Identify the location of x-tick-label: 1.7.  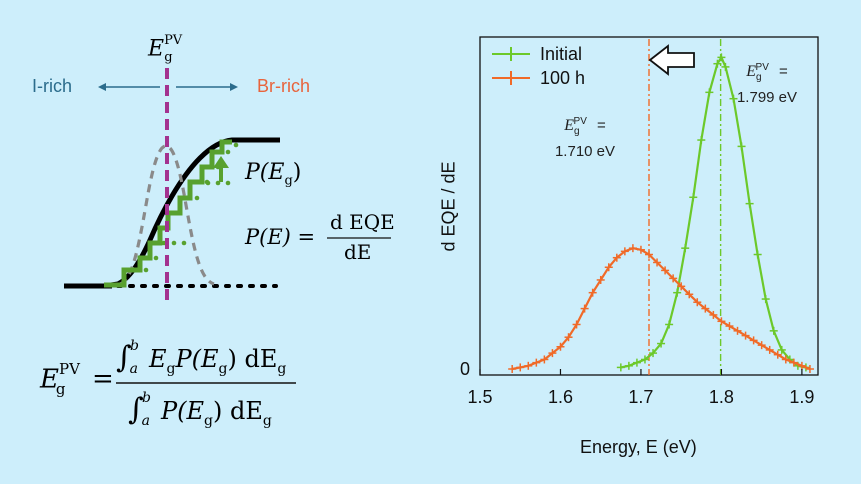
(640, 397).